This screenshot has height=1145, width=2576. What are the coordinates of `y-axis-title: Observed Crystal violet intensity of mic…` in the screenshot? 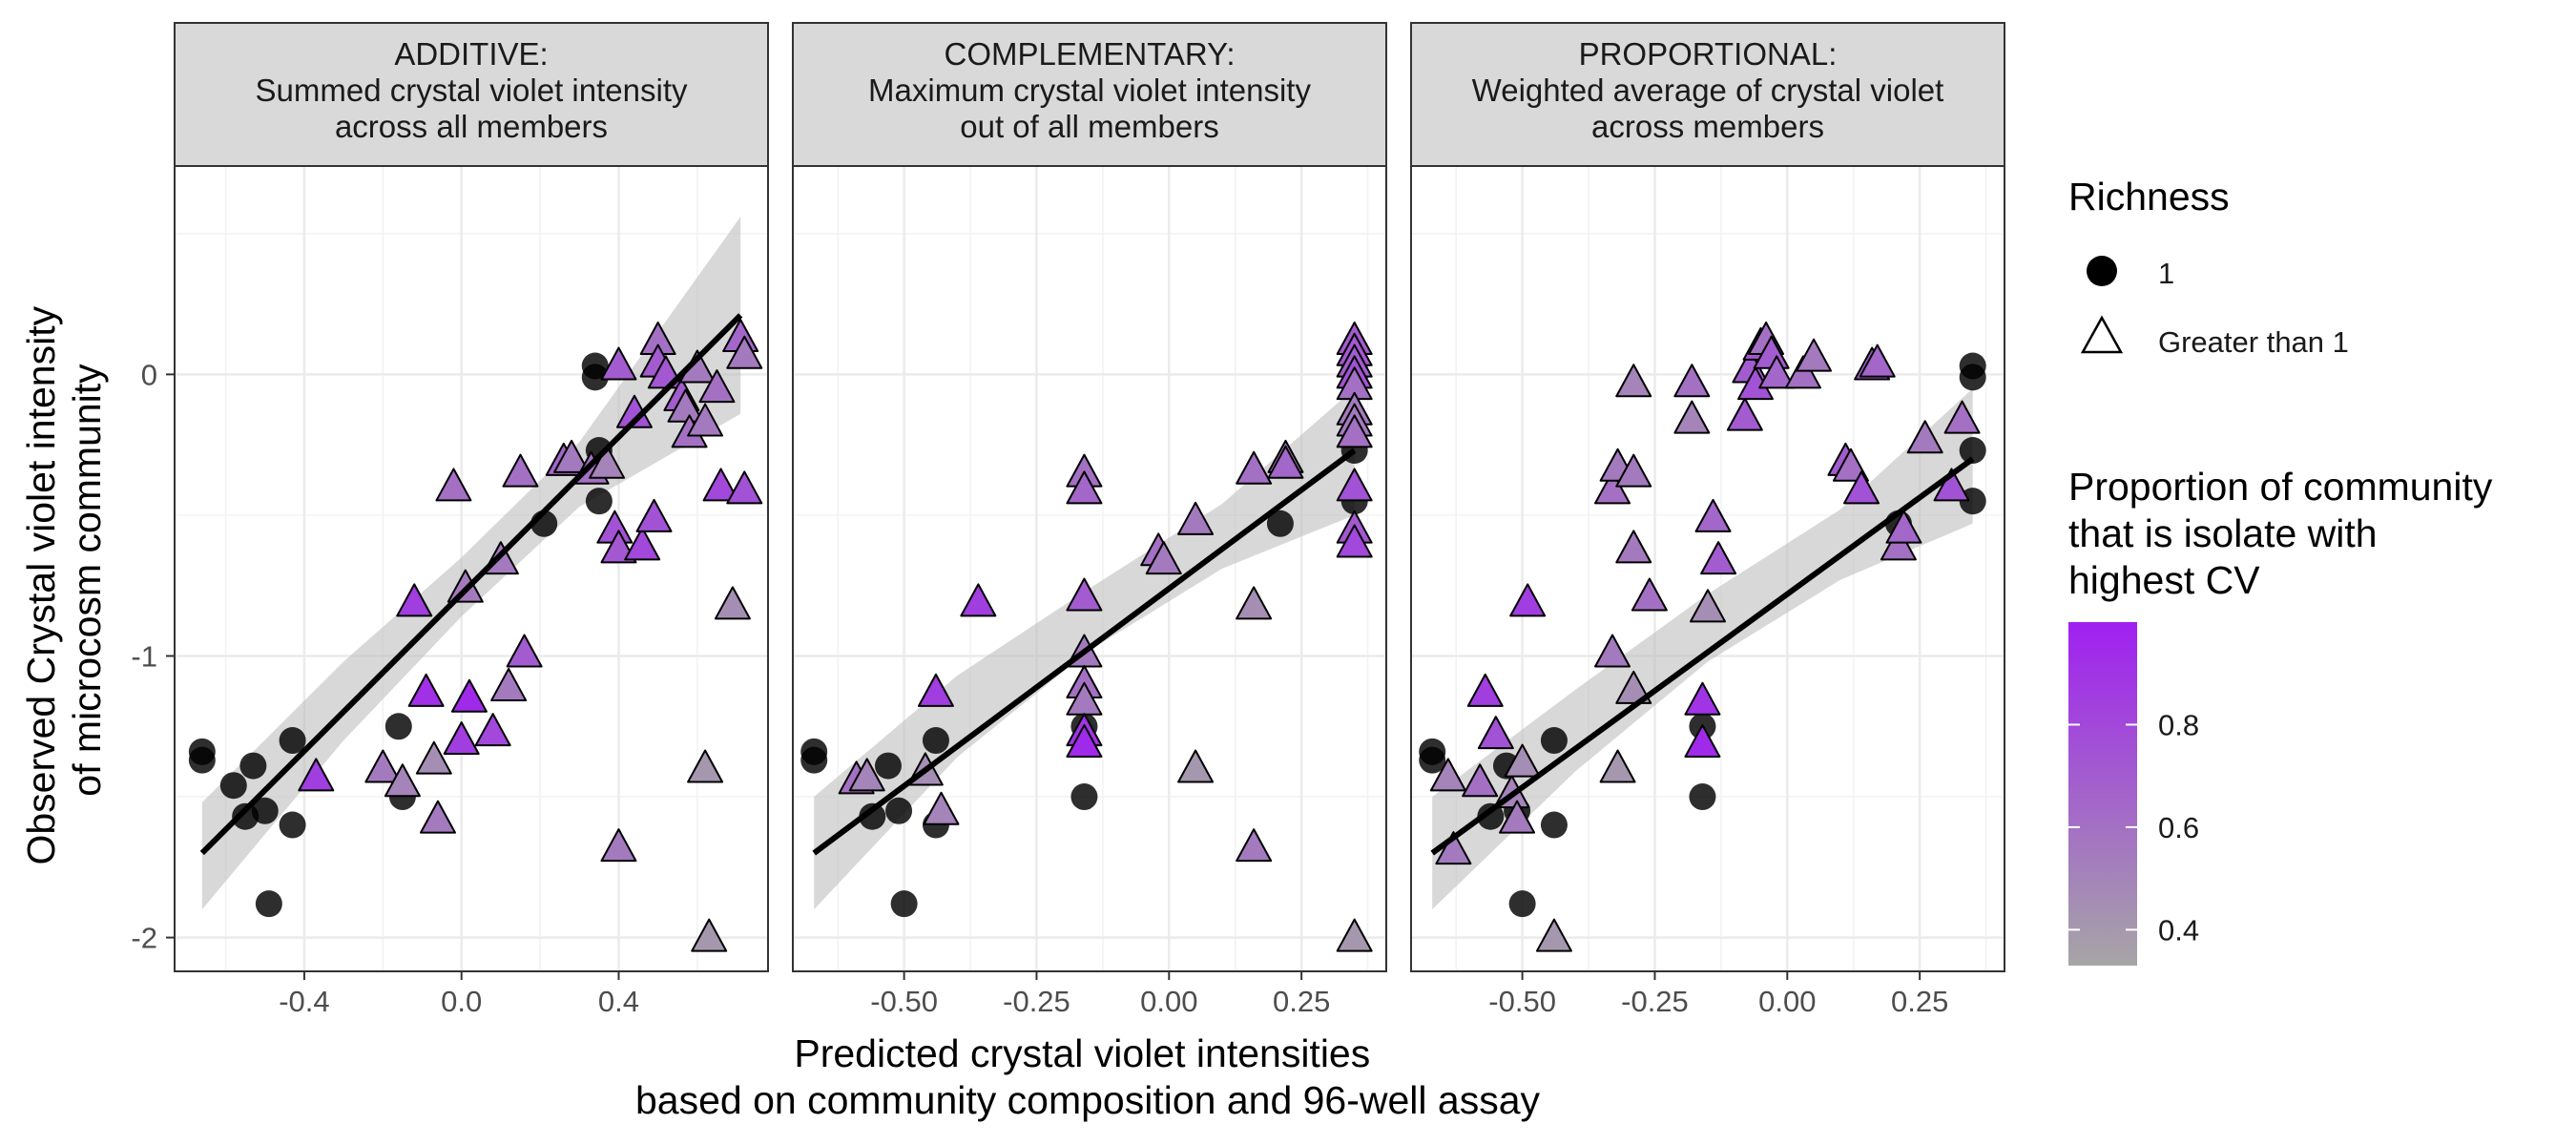 It's located at (64, 579).